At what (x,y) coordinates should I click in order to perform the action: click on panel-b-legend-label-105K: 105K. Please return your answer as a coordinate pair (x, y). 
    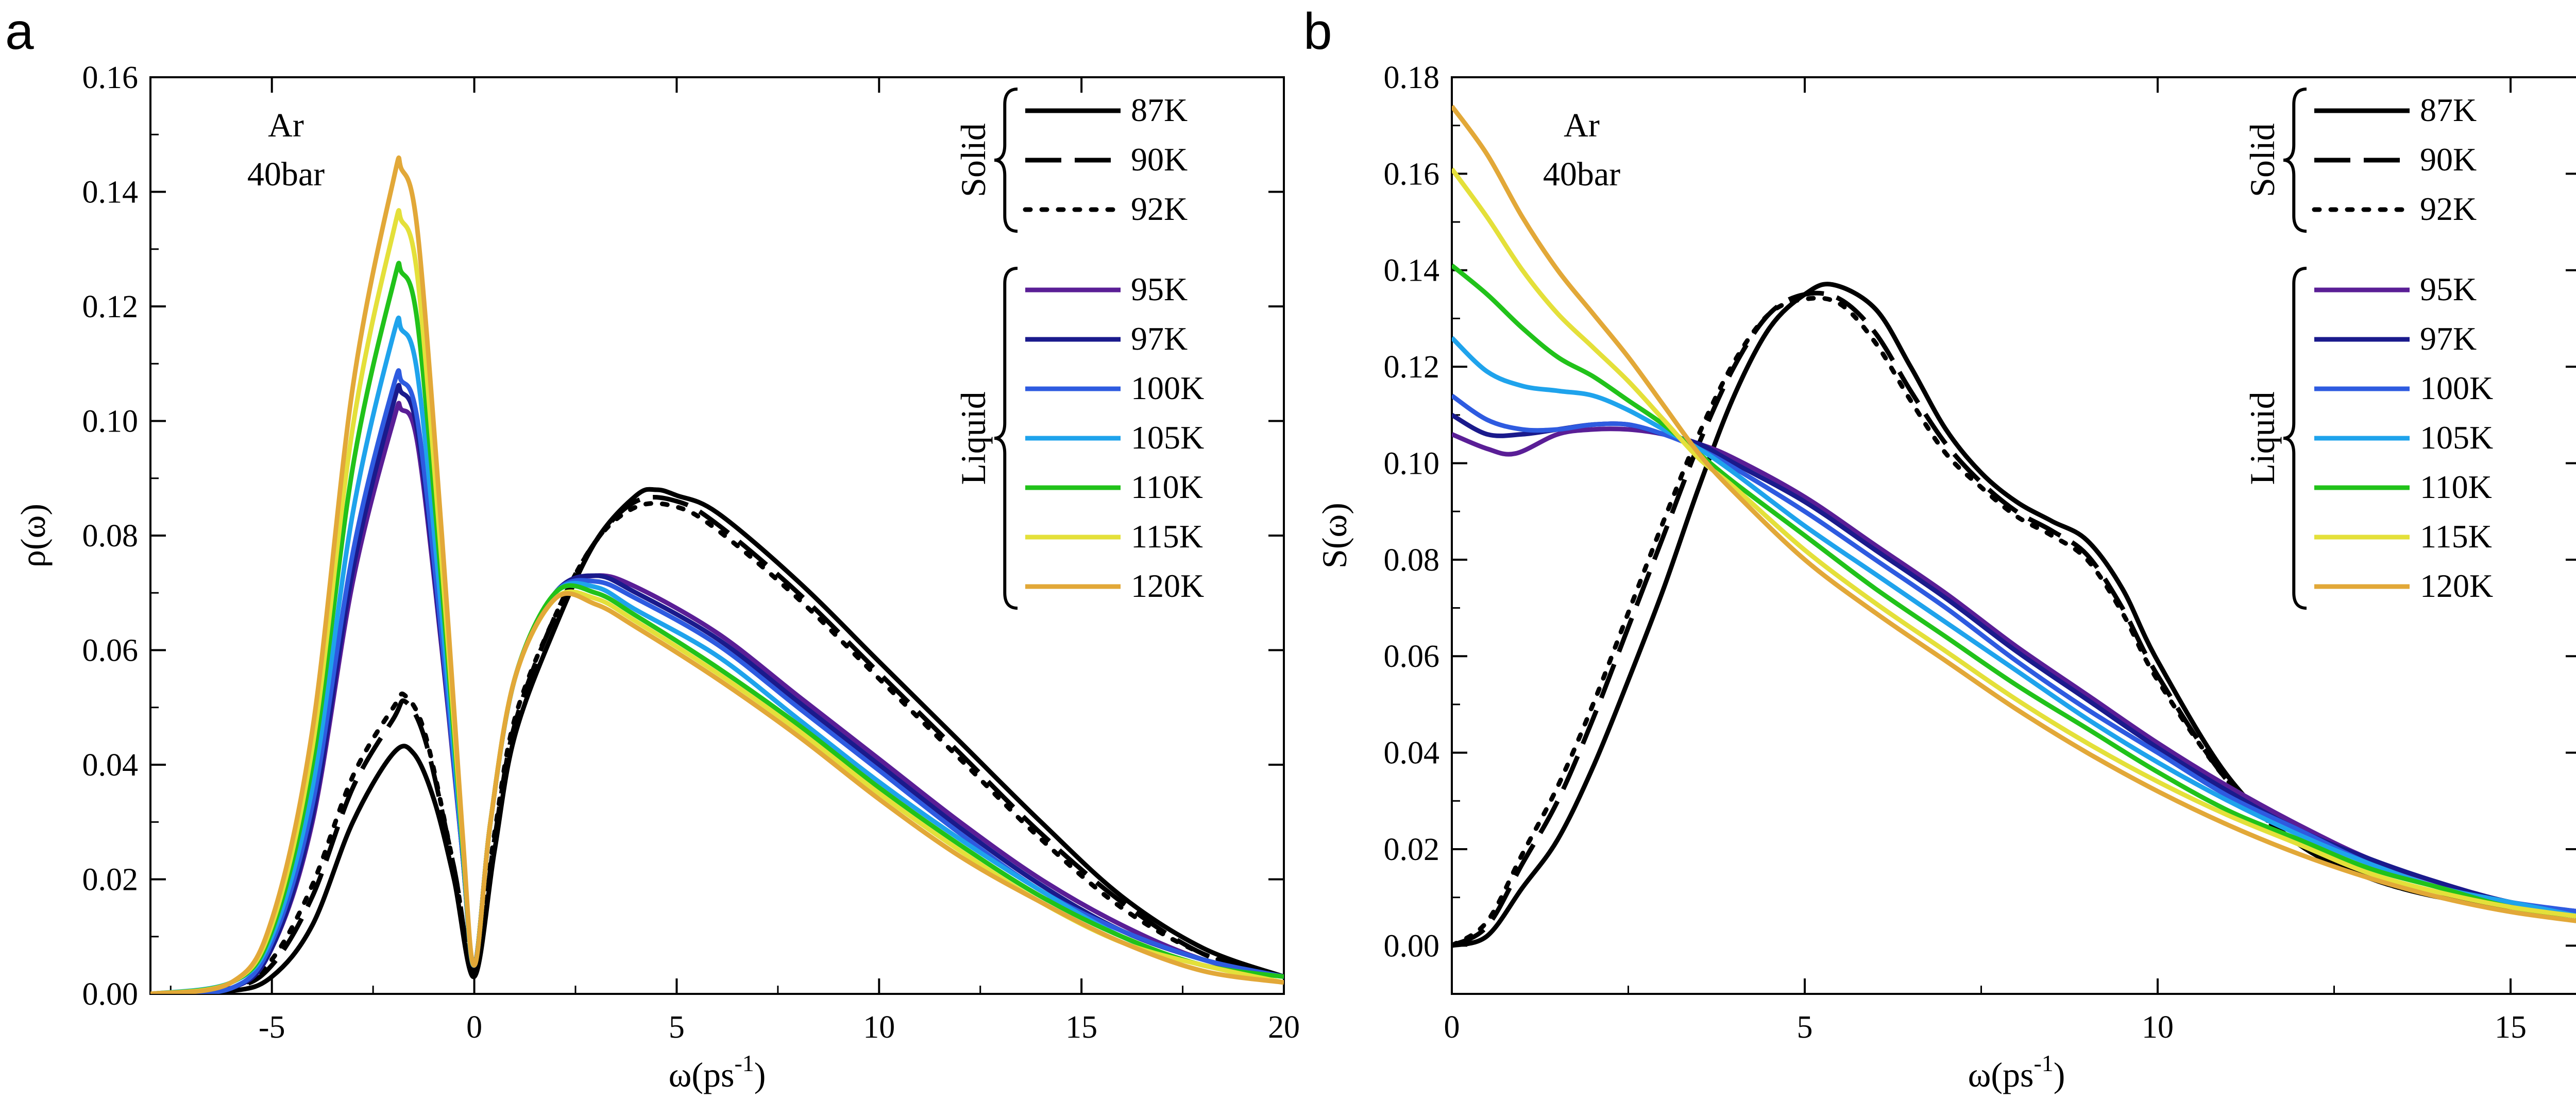
    Looking at the image, I should click on (2456, 437).